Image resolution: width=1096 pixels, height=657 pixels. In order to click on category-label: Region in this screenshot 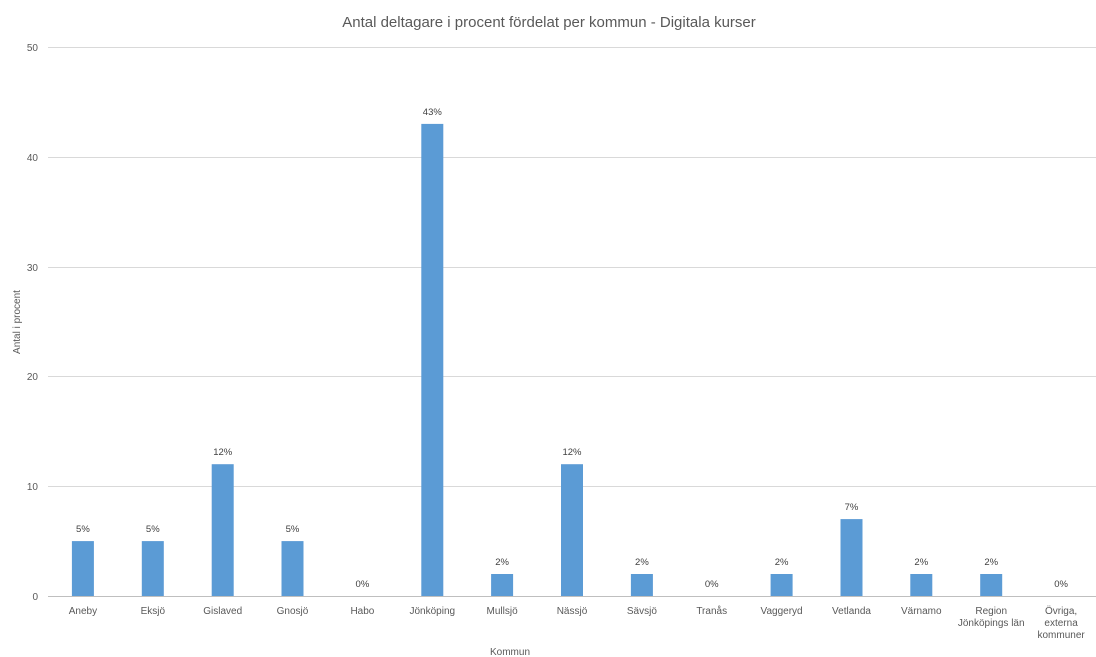, I will do `click(991, 611)`.